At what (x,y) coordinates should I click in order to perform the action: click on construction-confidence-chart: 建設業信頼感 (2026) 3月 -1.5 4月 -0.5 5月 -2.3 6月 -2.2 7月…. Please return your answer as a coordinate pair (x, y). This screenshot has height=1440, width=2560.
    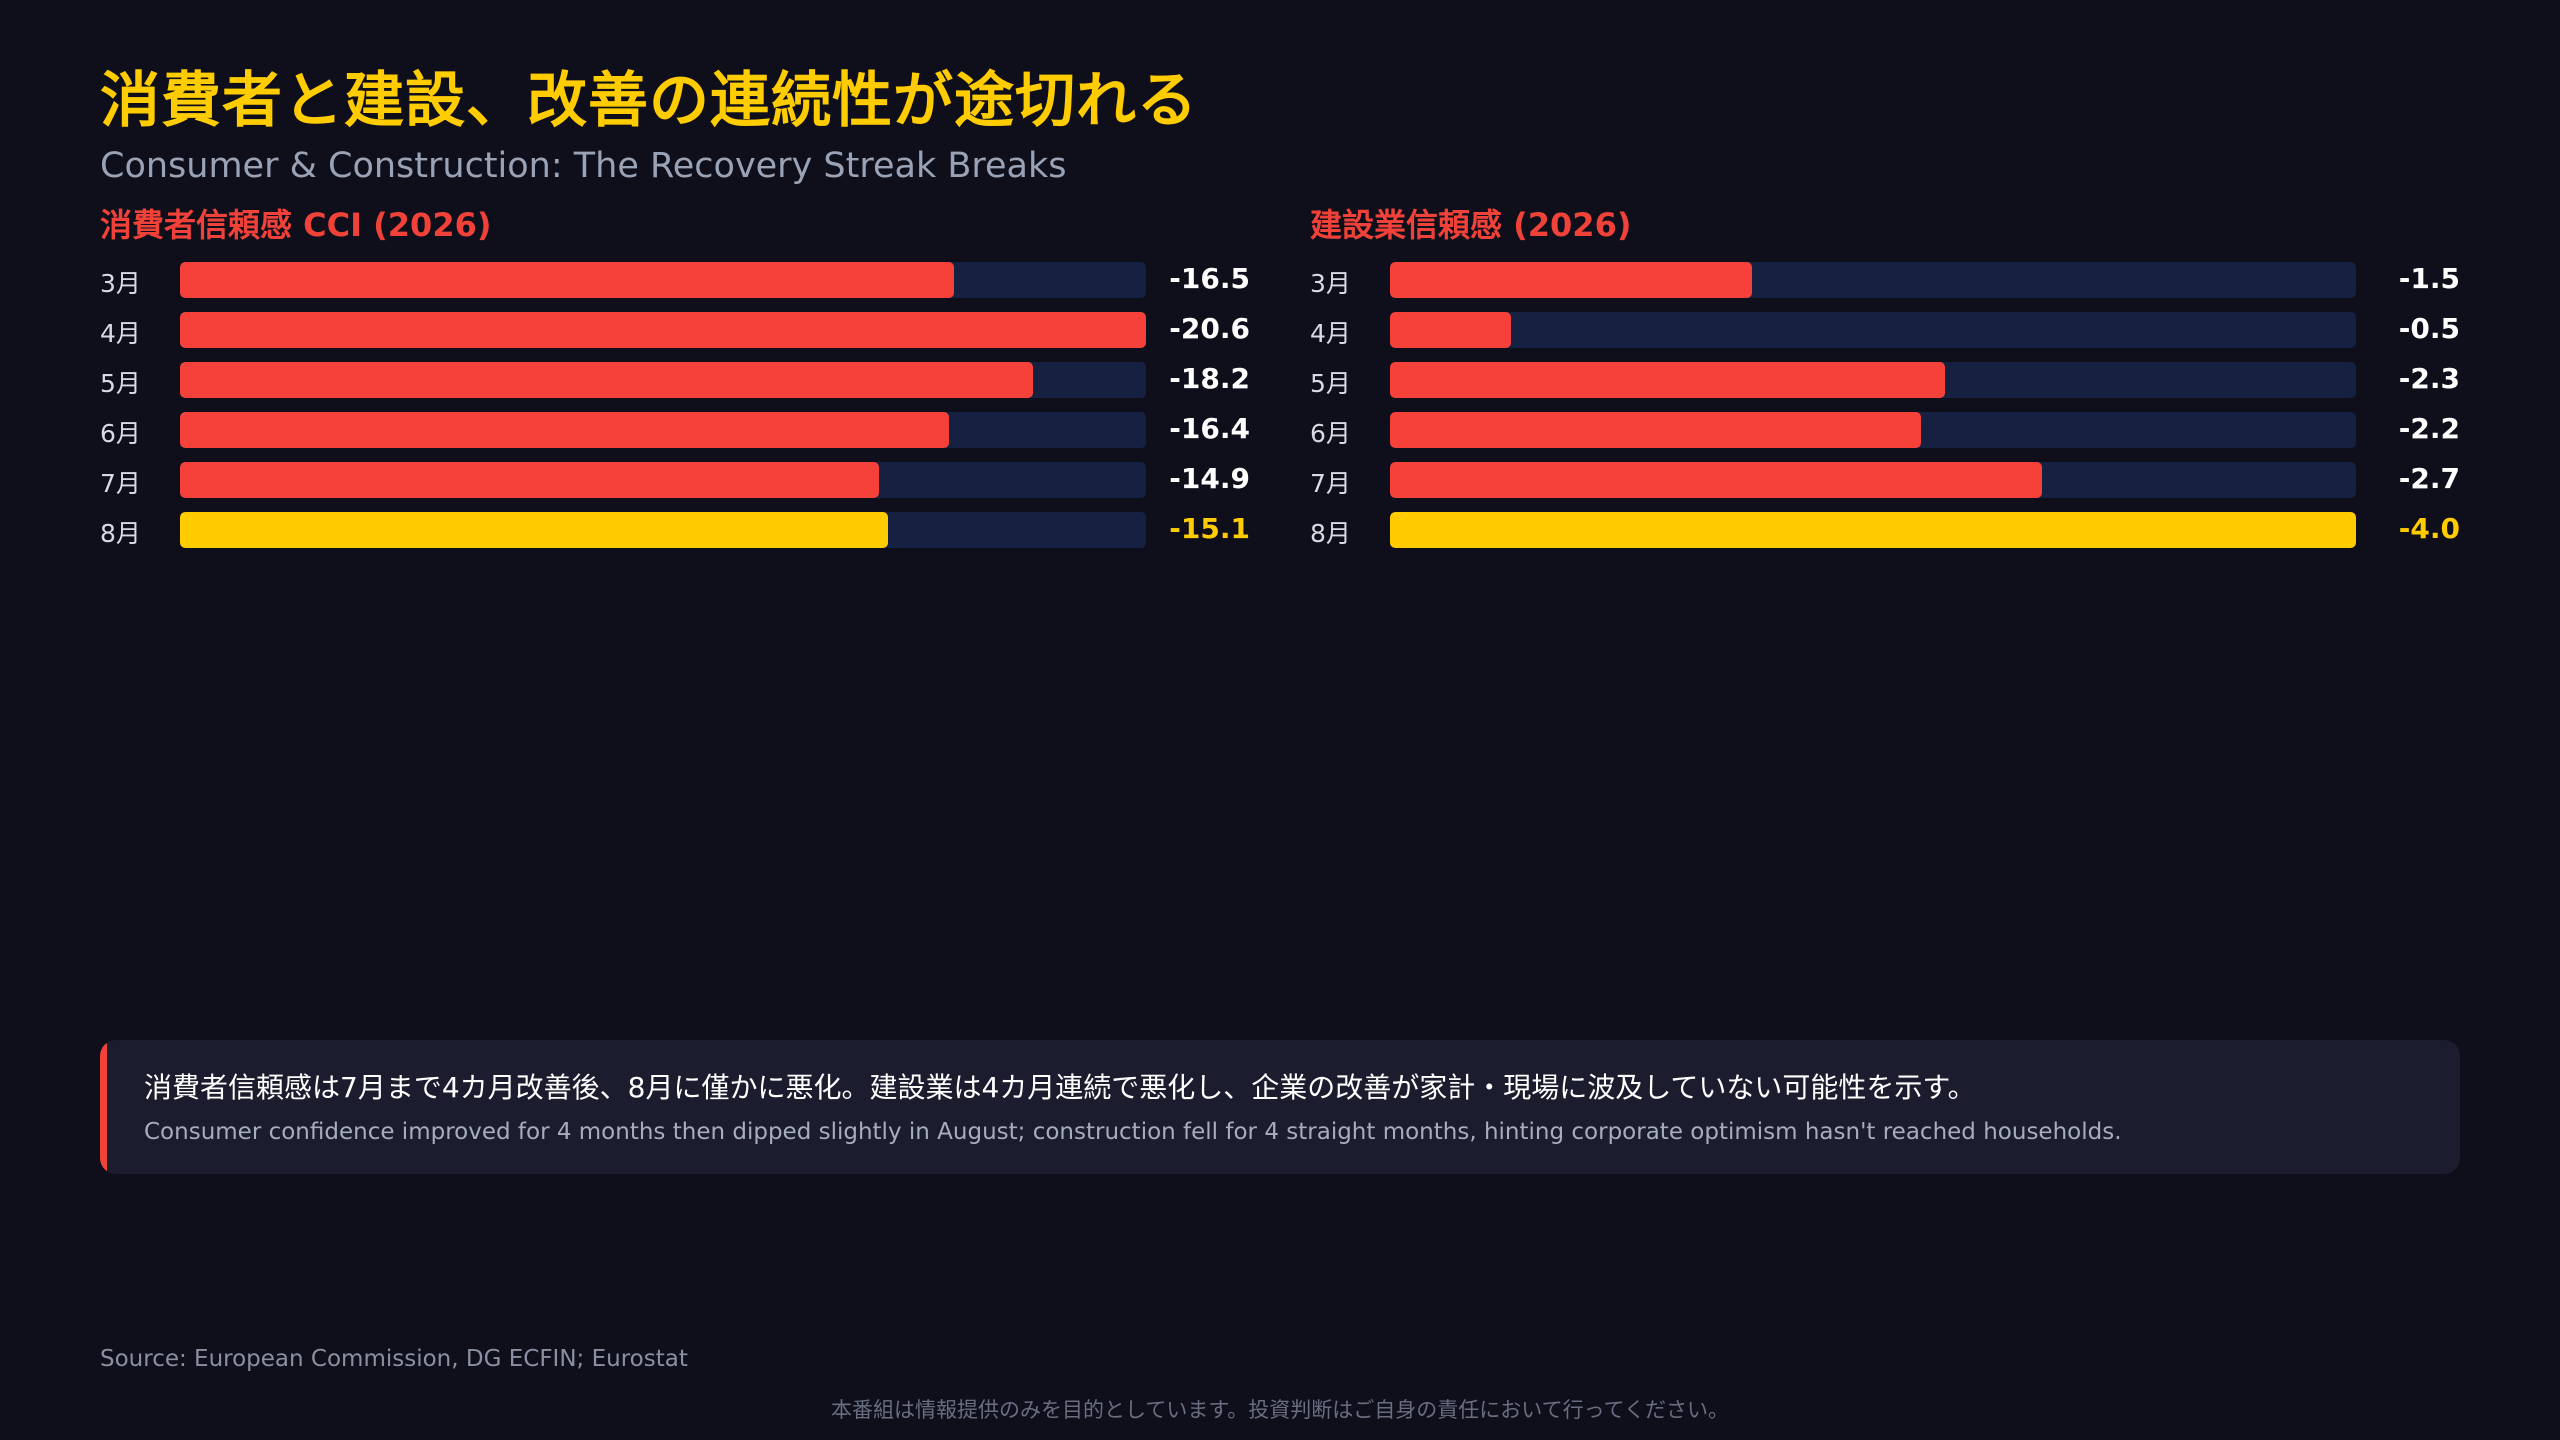
    Looking at the image, I should click on (1885, 380).